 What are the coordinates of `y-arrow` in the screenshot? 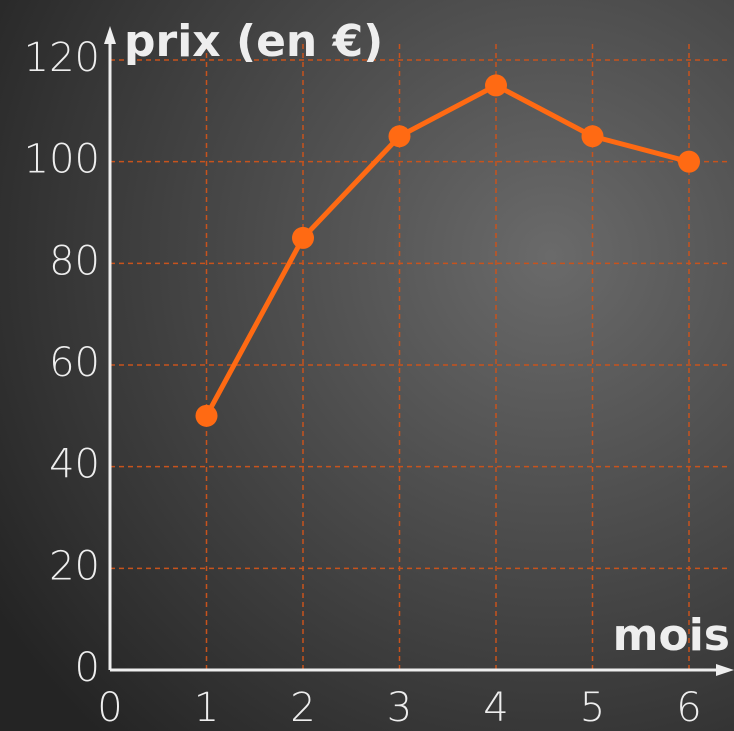 It's located at (110, 35).